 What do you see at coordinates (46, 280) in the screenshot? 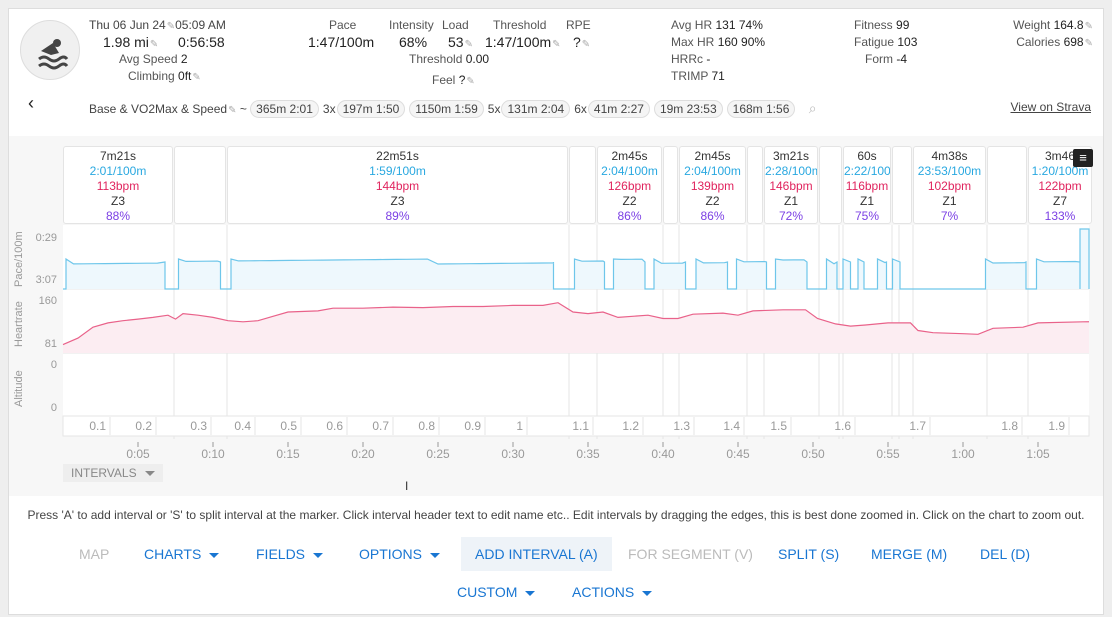
I see `y-tick-label: 3:07` at bounding box center [46, 280].